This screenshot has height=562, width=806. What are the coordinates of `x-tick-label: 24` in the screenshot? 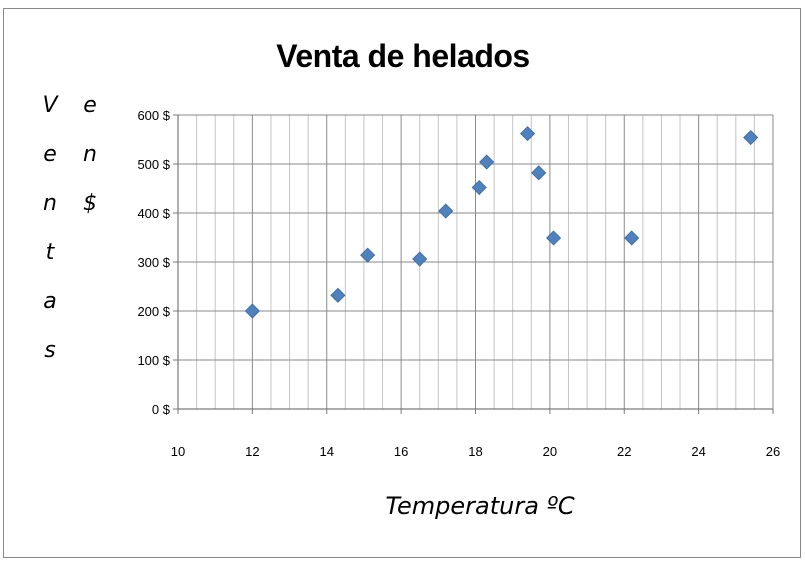 It's located at (698, 451).